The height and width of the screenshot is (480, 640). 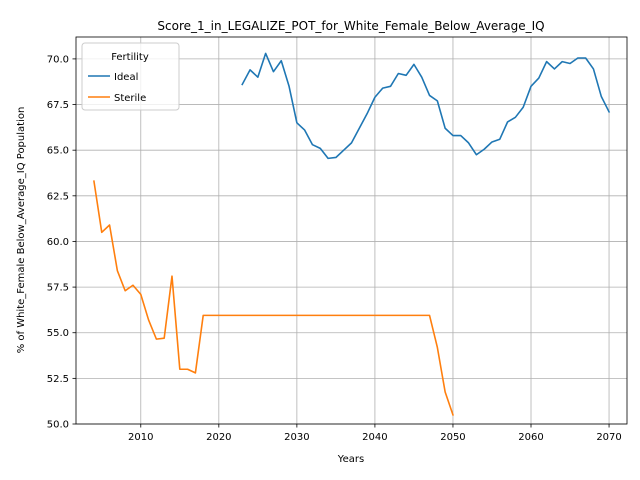 I want to click on legend: Fertility Ideal Sterile, so click(x=130, y=76).